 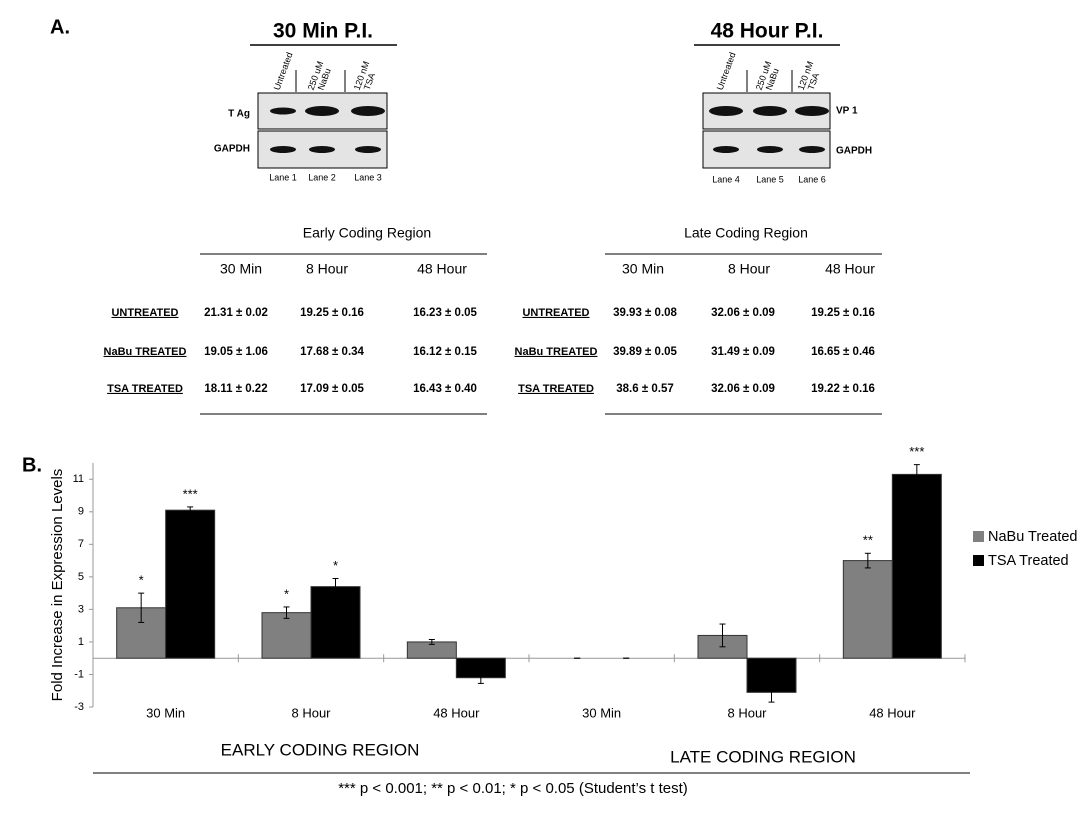 What do you see at coordinates (843, 389) in the screenshot?
I see `table-cell: 19.22 ± 0.16` at bounding box center [843, 389].